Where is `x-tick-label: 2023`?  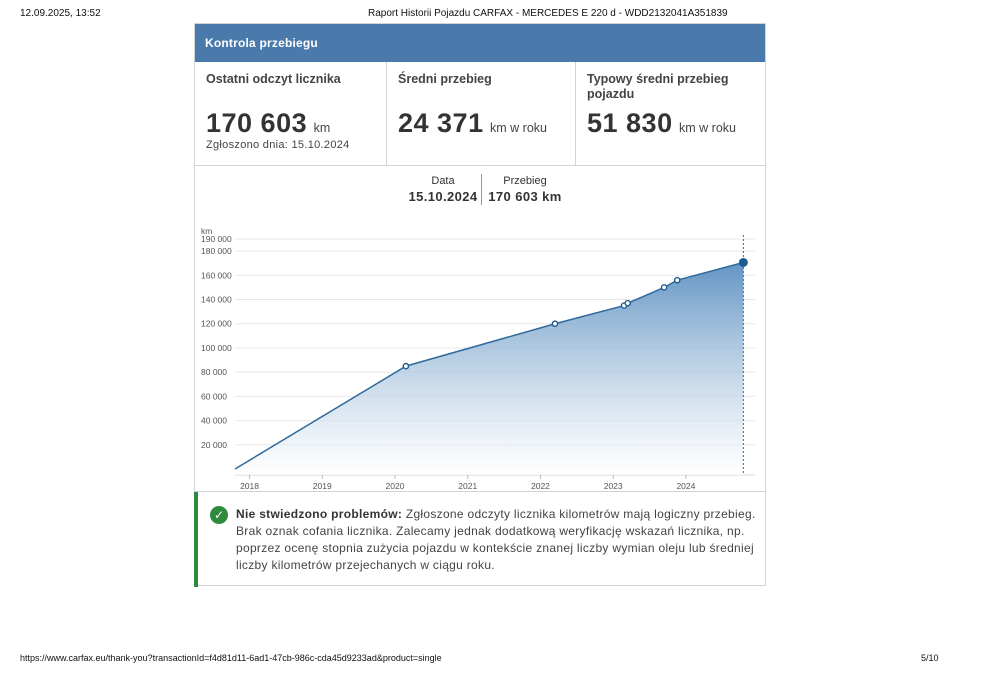
x-tick-label: 2023 is located at coordinates (613, 486).